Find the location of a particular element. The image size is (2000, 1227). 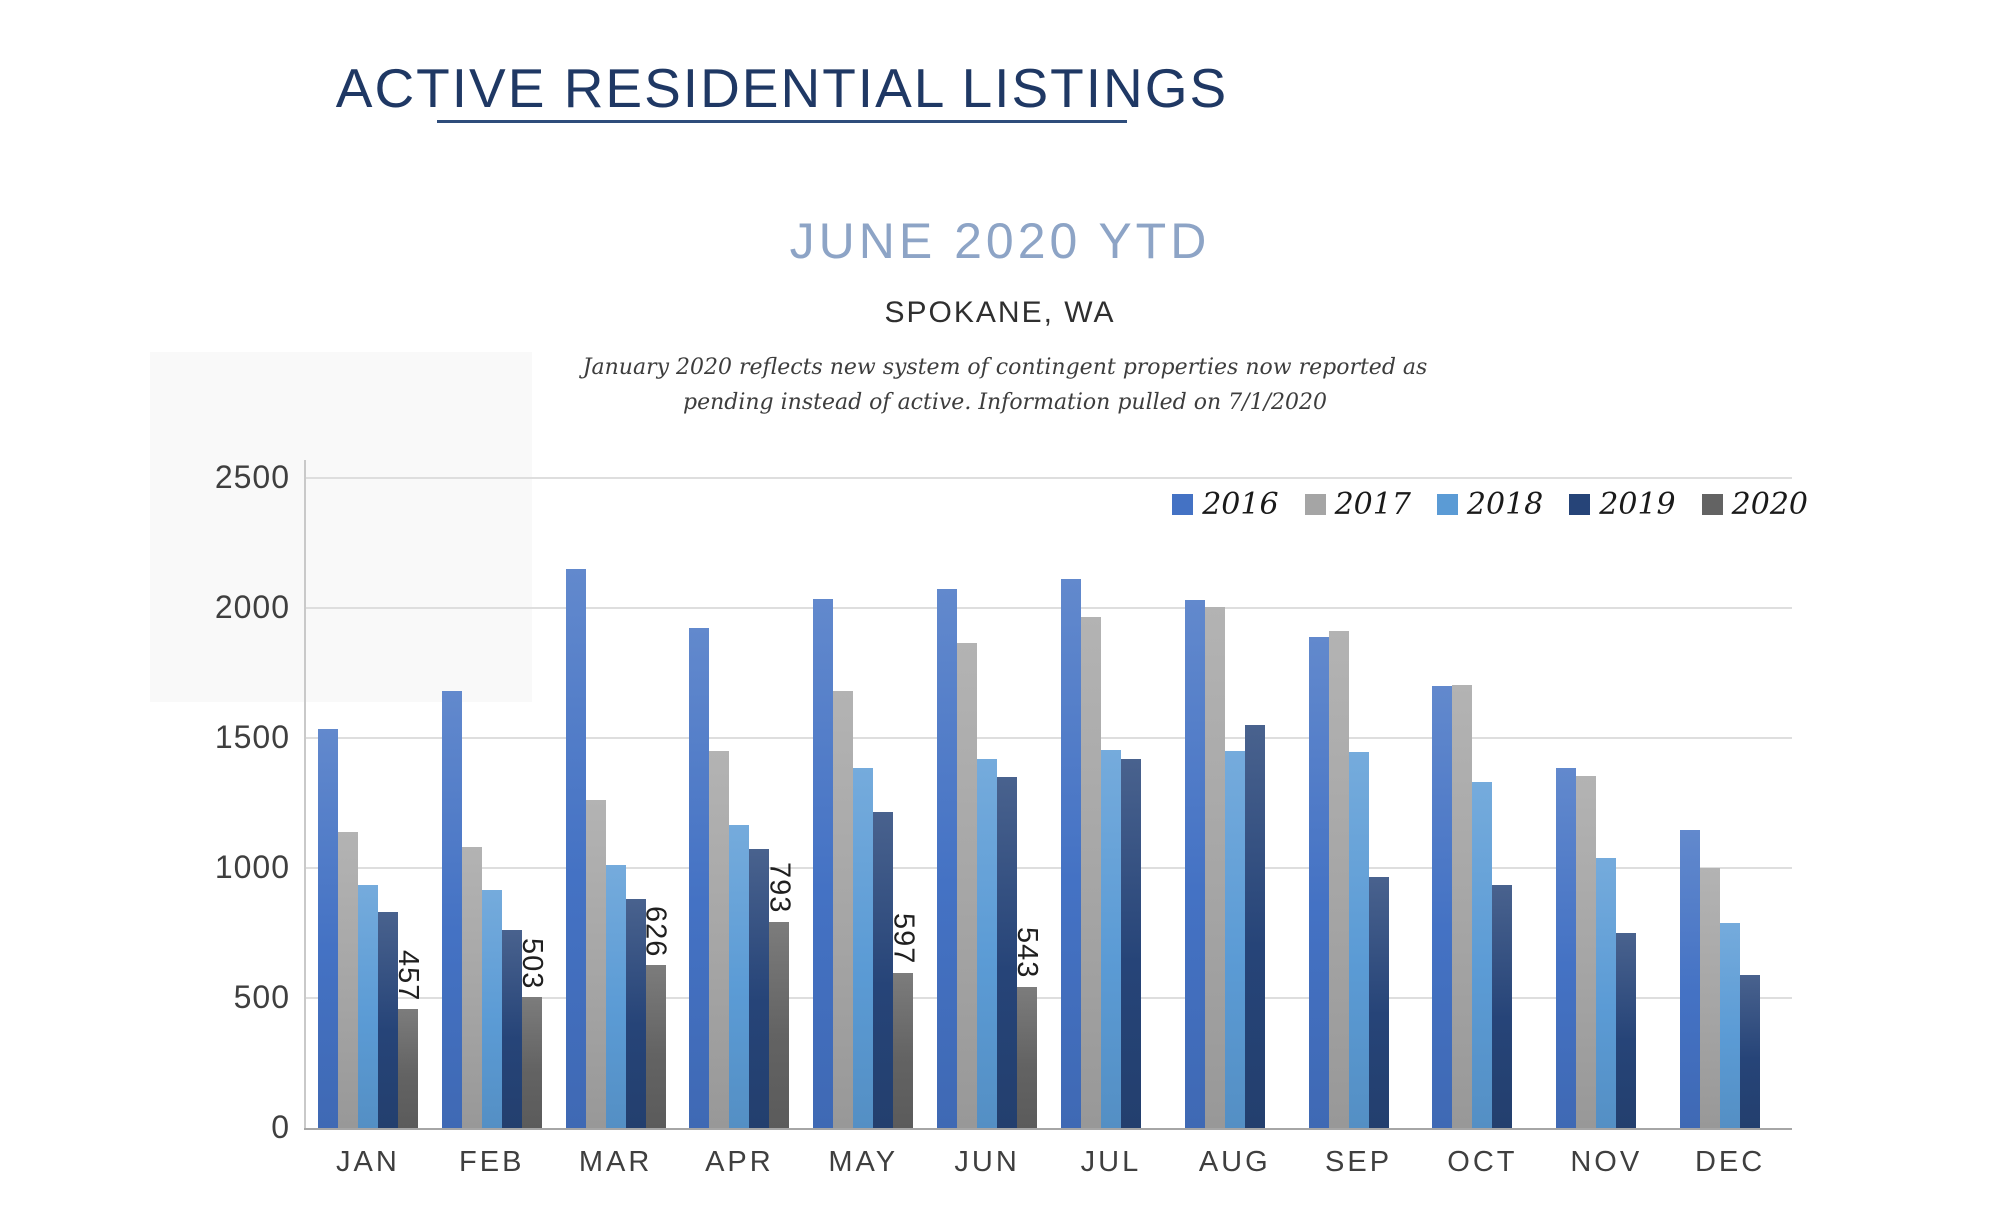

bar-dec-2018 is located at coordinates (1730, 1025).